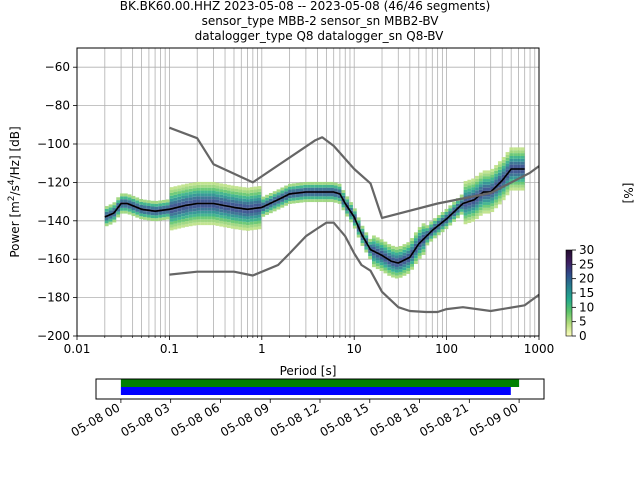 The width and height of the screenshot is (640, 480). What do you see at coordinates (77, 349) in the screenshot?
I see `x-tick-label: 0.01` at bounding box center [77, 349].